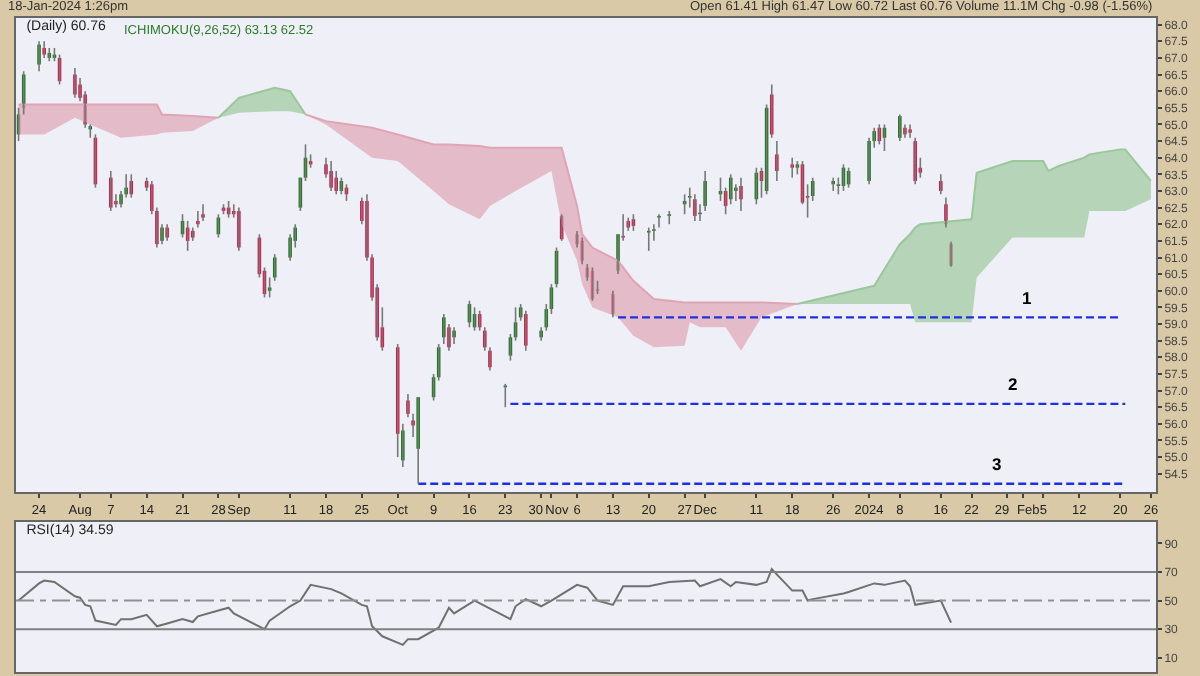 The width and height of the screenshot is (1200, 676). Describe the element at coordinates (997, 464) in the screenshot. I see `series-label: 3` at that location.